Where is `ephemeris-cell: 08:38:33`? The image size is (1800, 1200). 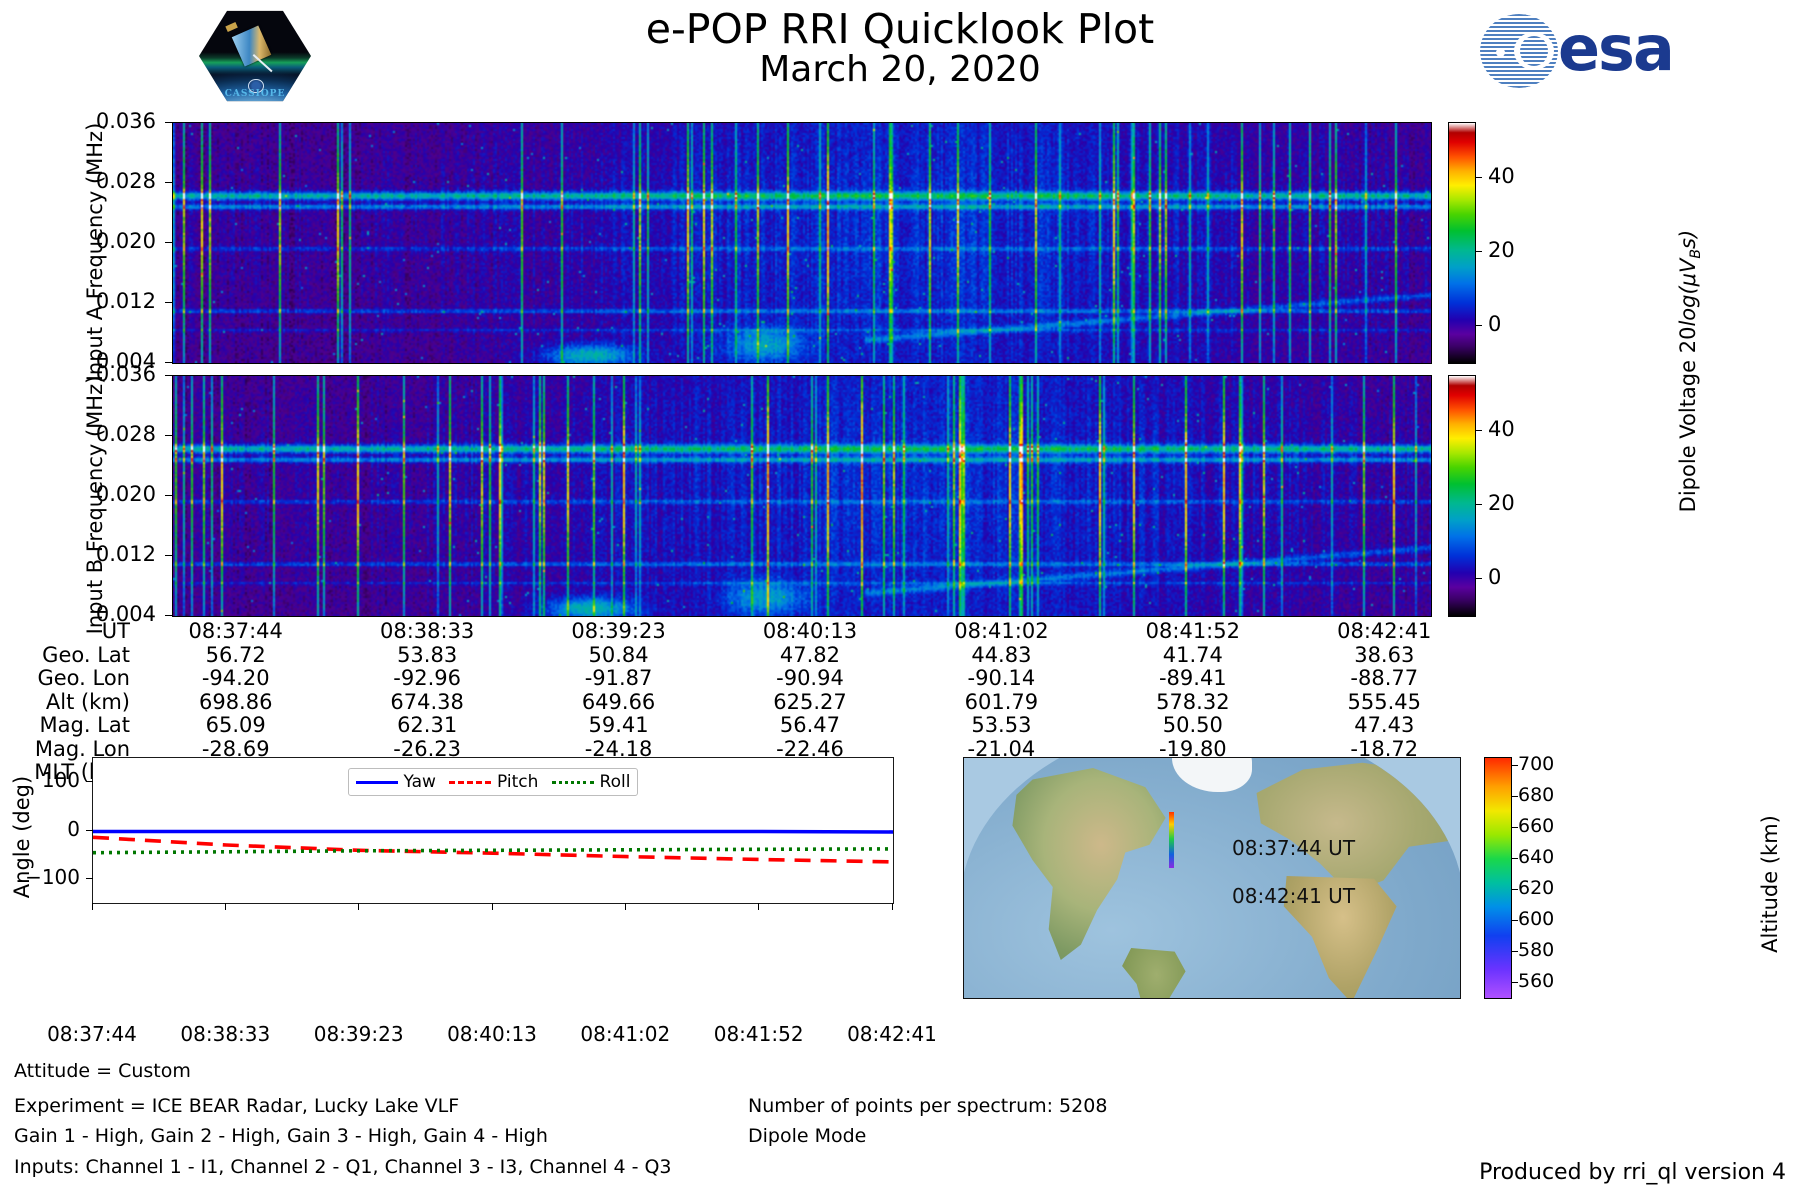 ephemeris-cell: 08:38:33 is located at coordinates (427, 631).